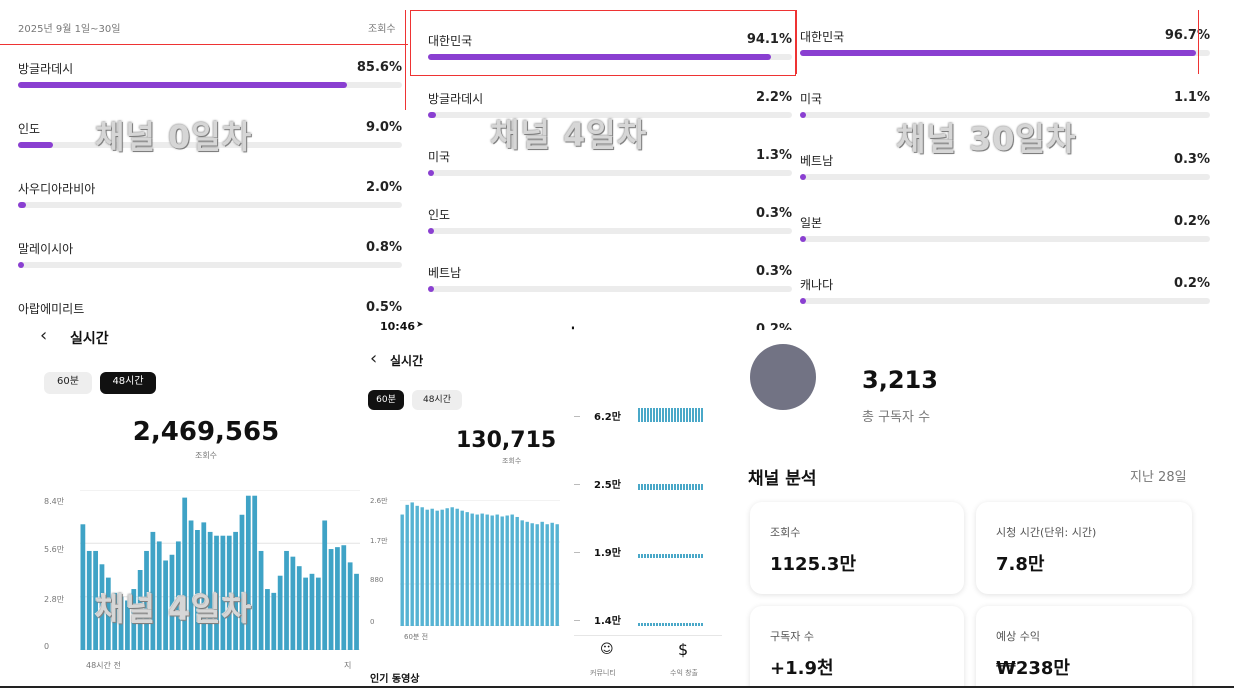 The width and height of the screenshot is (1234, 688). I want to click on country-percent: 1.3%, so click(773, 155).